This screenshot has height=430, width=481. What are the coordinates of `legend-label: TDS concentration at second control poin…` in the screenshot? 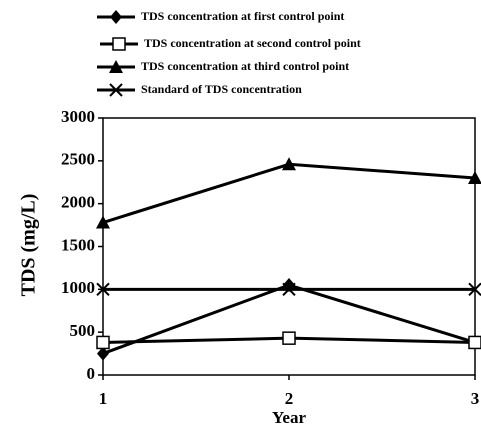 It's located at (252, 43).